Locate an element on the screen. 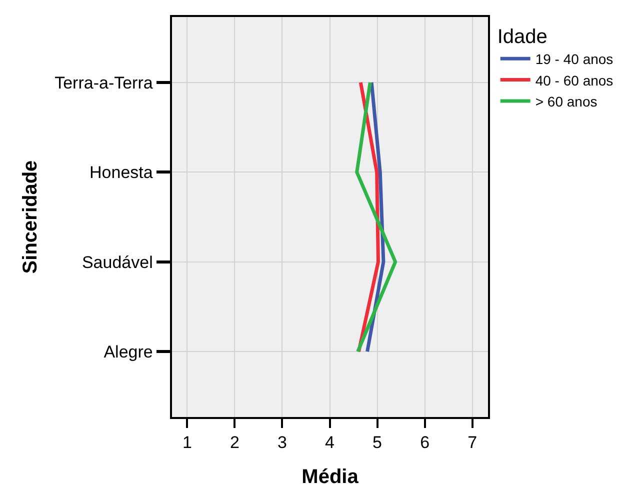 The height and width of the screenshot is (490, 629). x-tick-label: 5 is located at coordinates (377, 442).